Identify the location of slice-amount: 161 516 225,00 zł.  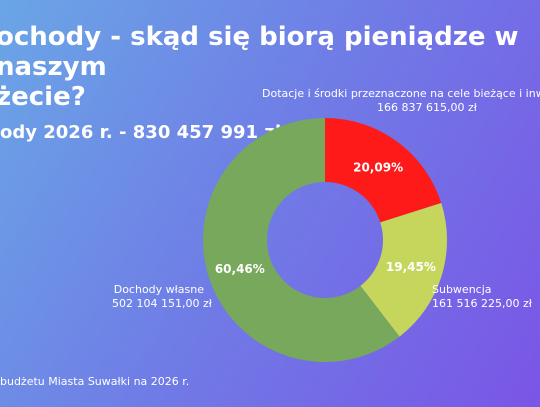
(482, 303).